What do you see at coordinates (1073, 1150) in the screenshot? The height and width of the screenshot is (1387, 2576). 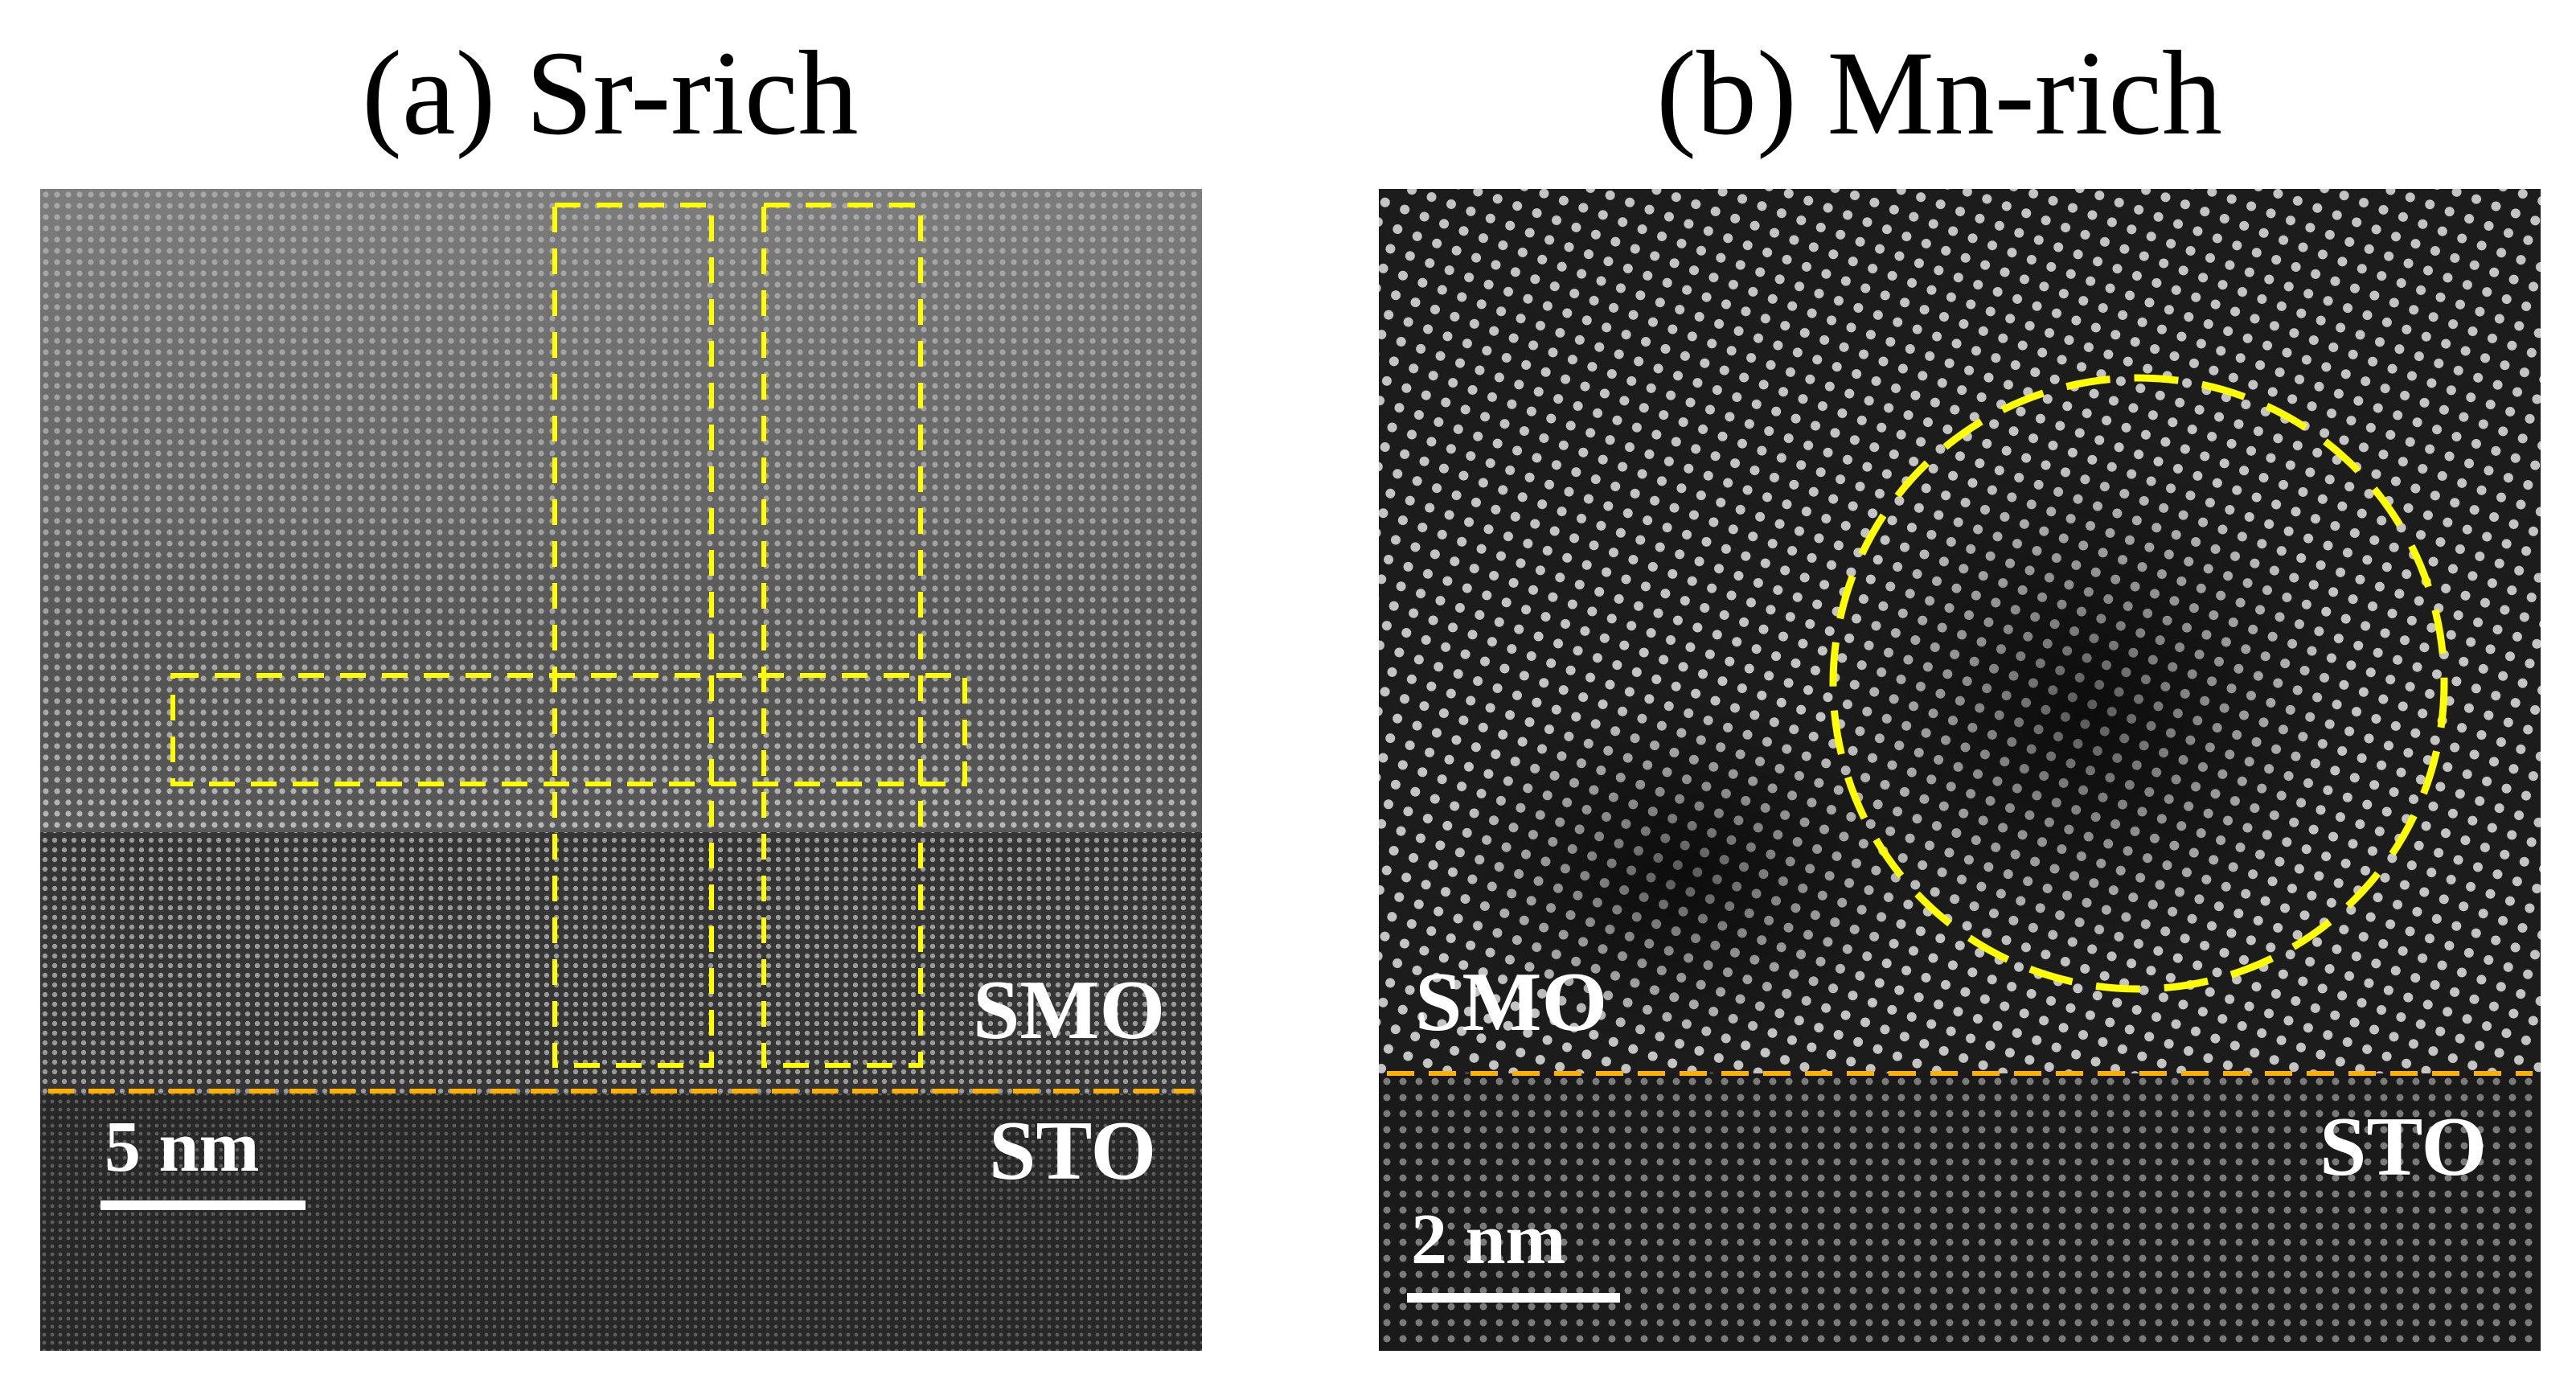 I see `sto-layer-label-a: STO` at bounding box center [1073, 1150].